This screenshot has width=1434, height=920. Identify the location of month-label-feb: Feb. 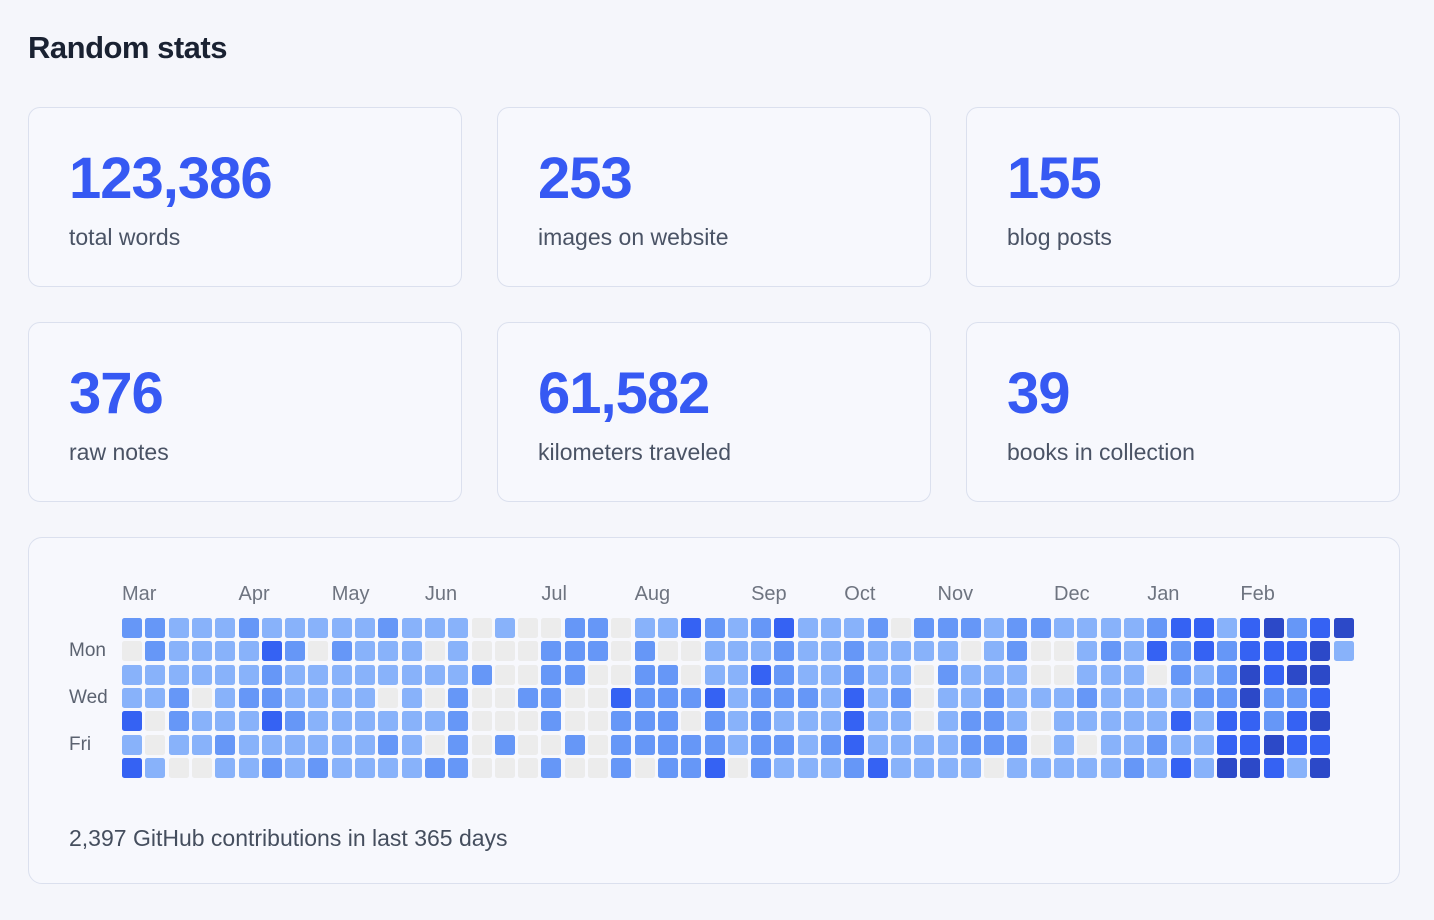
(1257, 594).